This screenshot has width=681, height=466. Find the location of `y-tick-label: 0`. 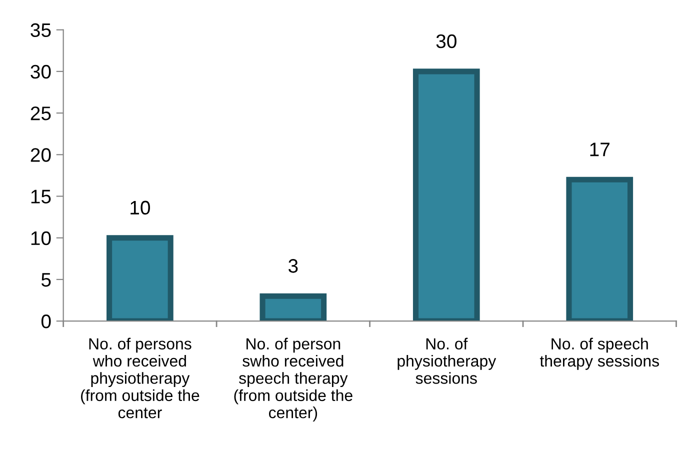

y-tick-label: 0 is located at coordinates (46, 321).